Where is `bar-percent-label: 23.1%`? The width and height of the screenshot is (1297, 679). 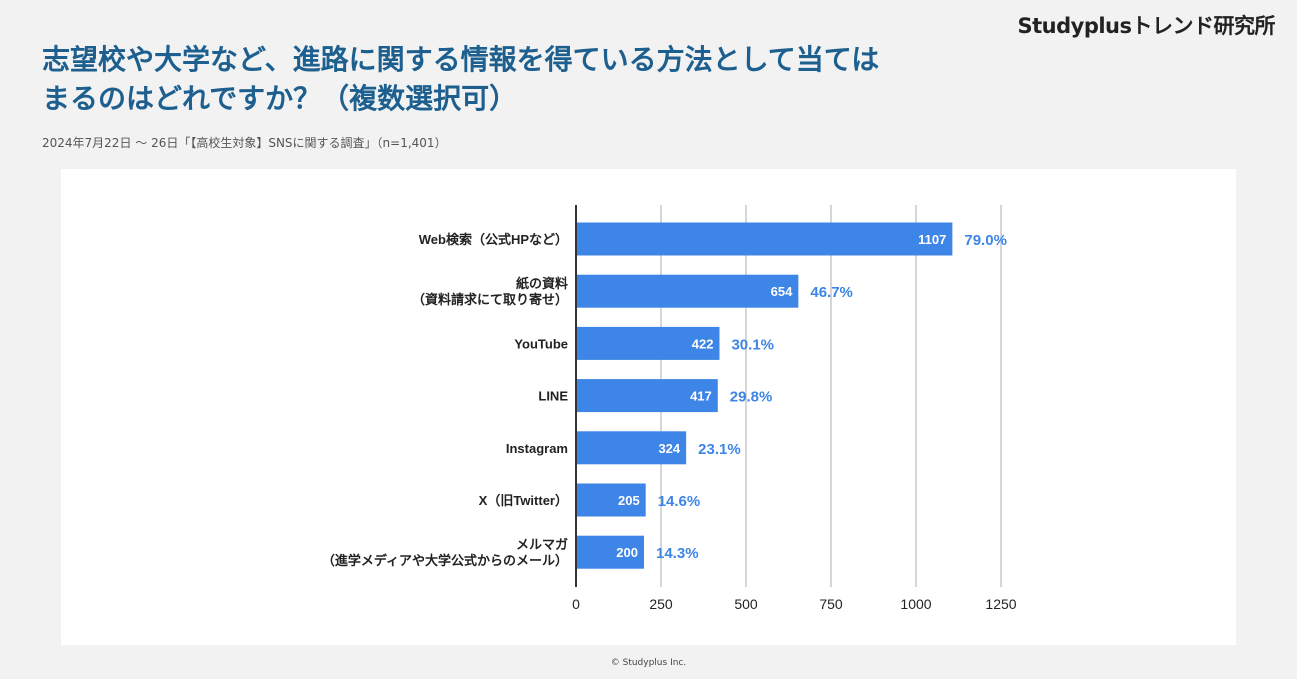 bar-percent-label: 23.1% is located at coordinates (719, 449).